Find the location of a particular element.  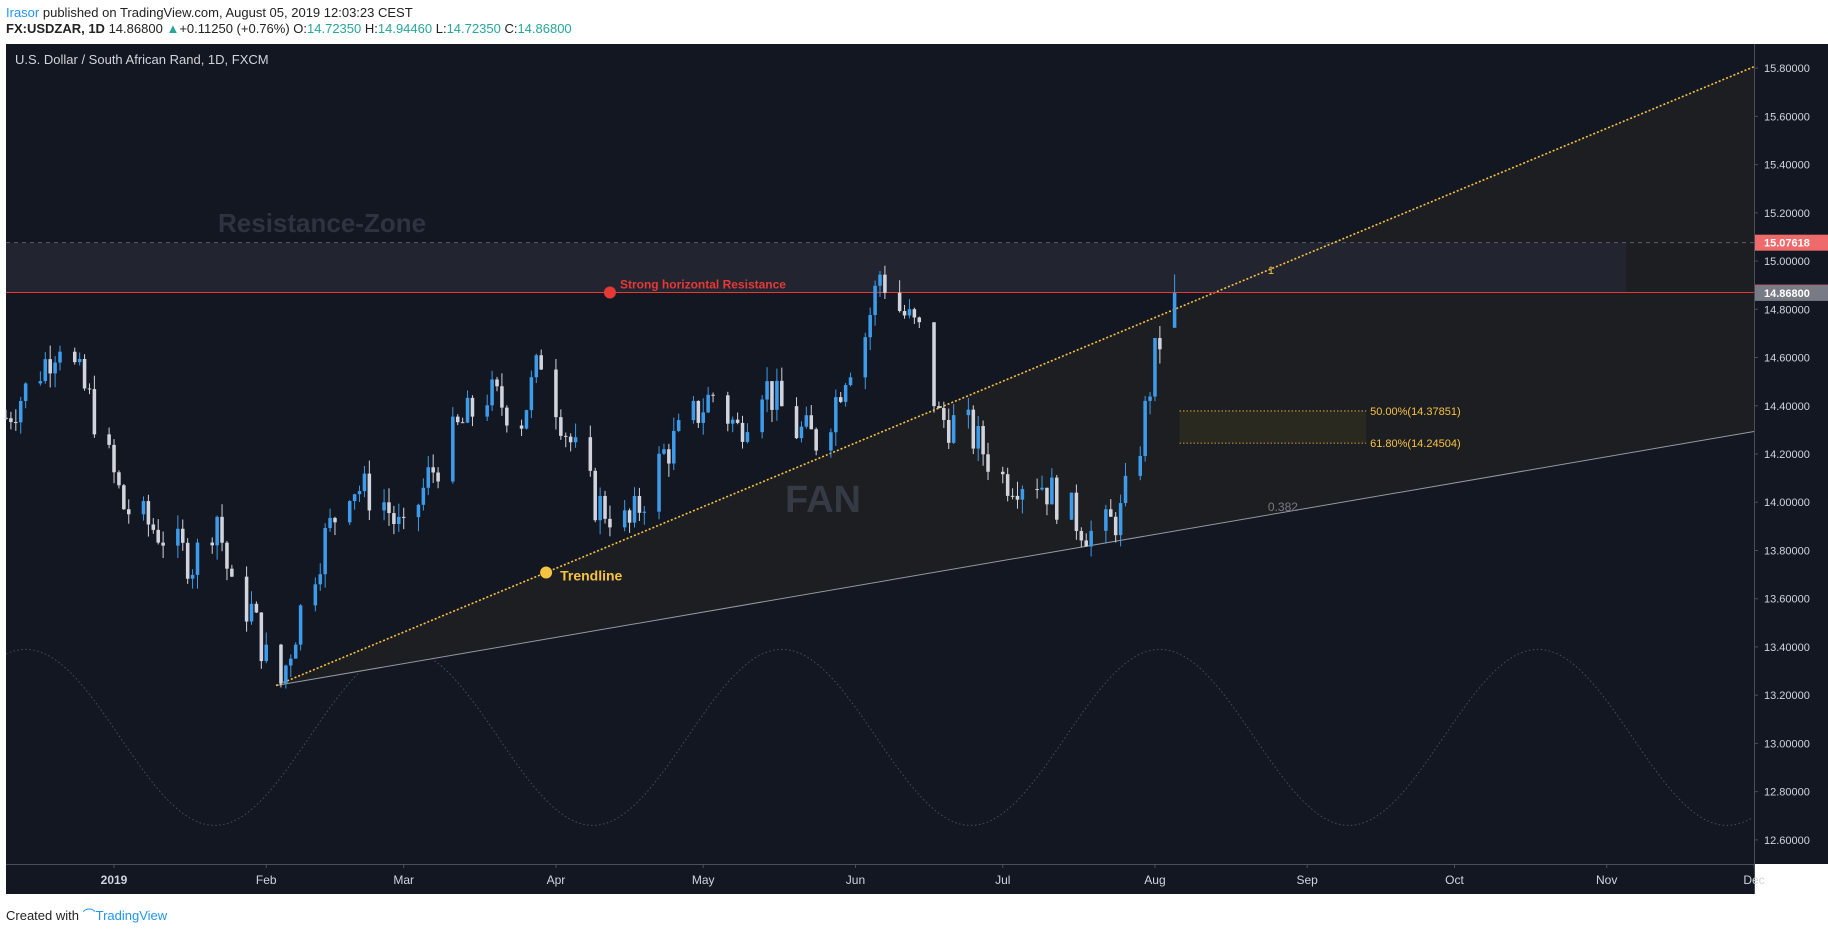

tradingview-link: TradingView is located at coordinates (131, 915).